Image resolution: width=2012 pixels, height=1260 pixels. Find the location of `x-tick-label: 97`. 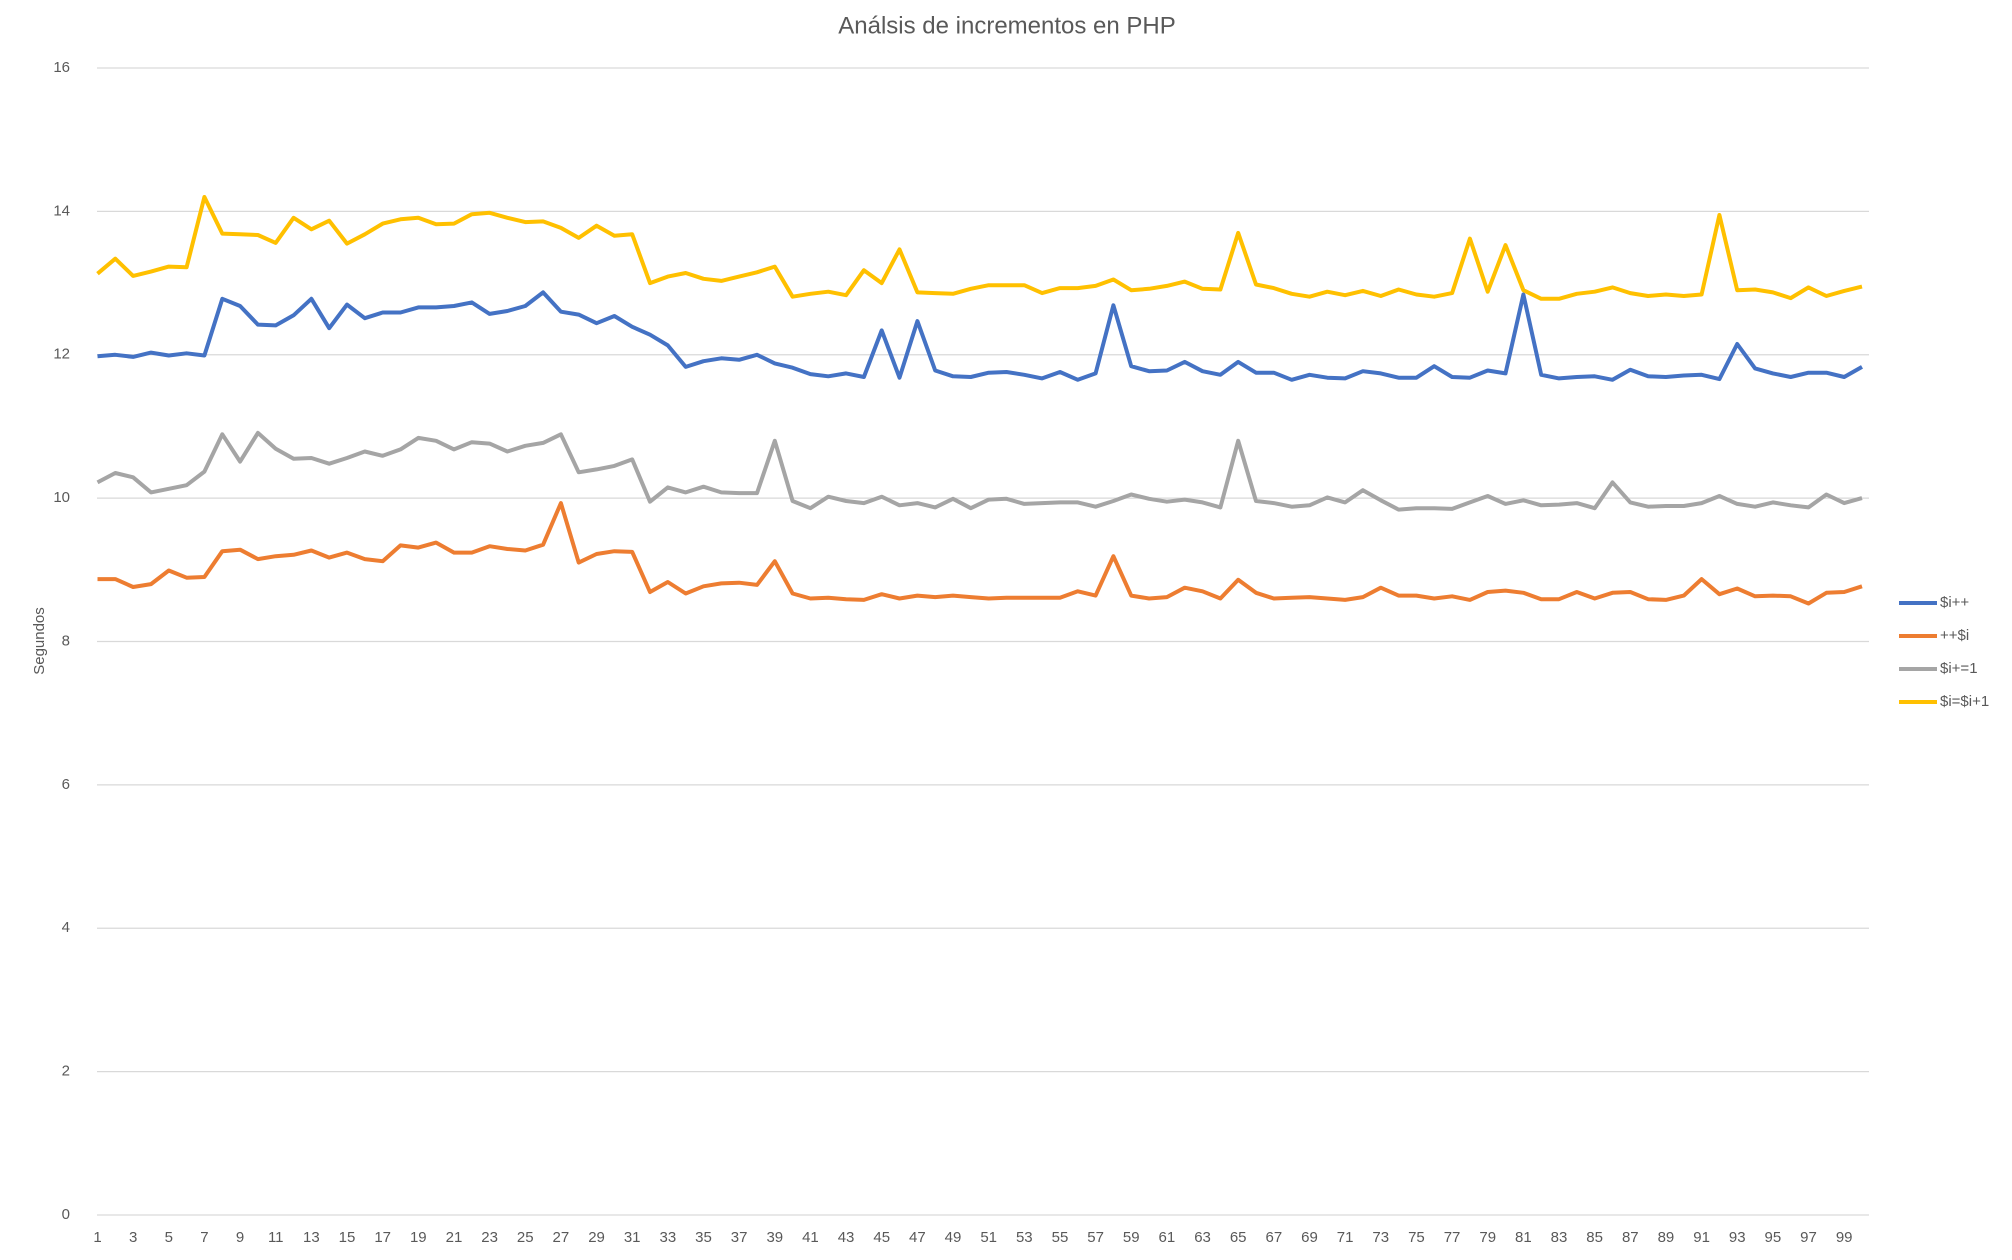

x-tick-label: 97 is located at coordinates (1808, 1237).